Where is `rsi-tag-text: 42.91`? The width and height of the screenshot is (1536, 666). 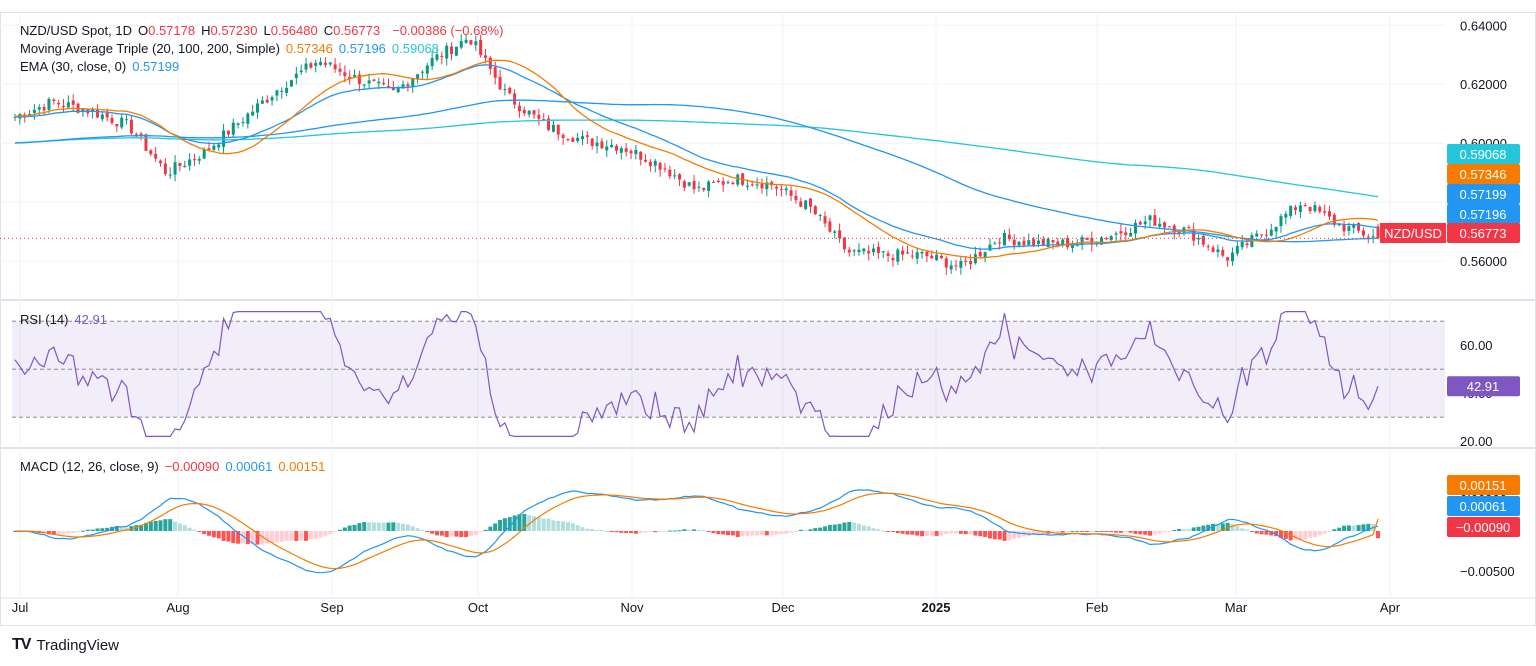 rsi-tag-text: 42.91 is located at coordinates (1483, 386).